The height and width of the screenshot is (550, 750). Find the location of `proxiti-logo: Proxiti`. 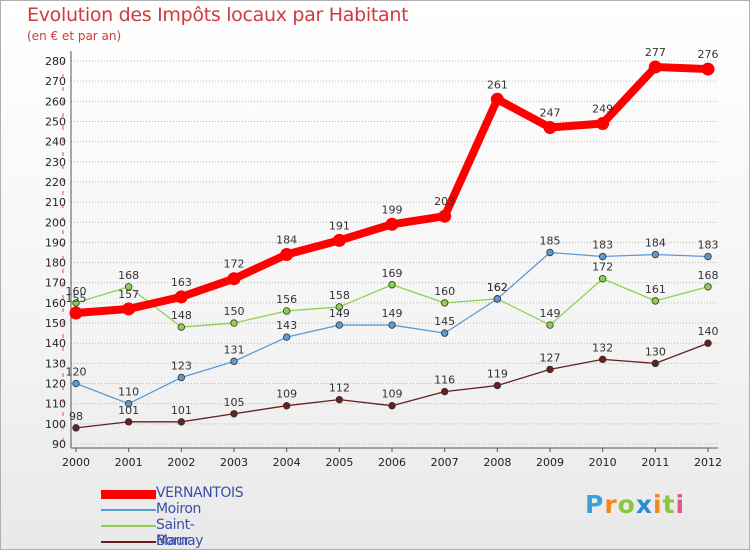

proxiti-logo: Proxiti is located at coordinates (635, 504).